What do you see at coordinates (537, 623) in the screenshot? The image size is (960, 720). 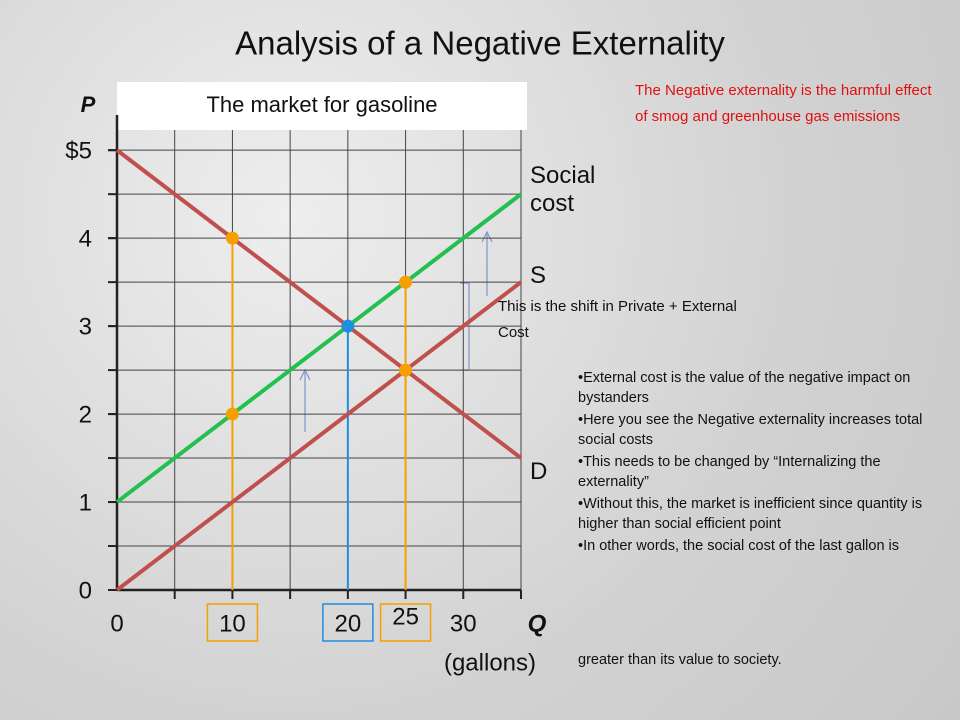 I see `x-axis-label: Q` at bounding box center [537, 623].